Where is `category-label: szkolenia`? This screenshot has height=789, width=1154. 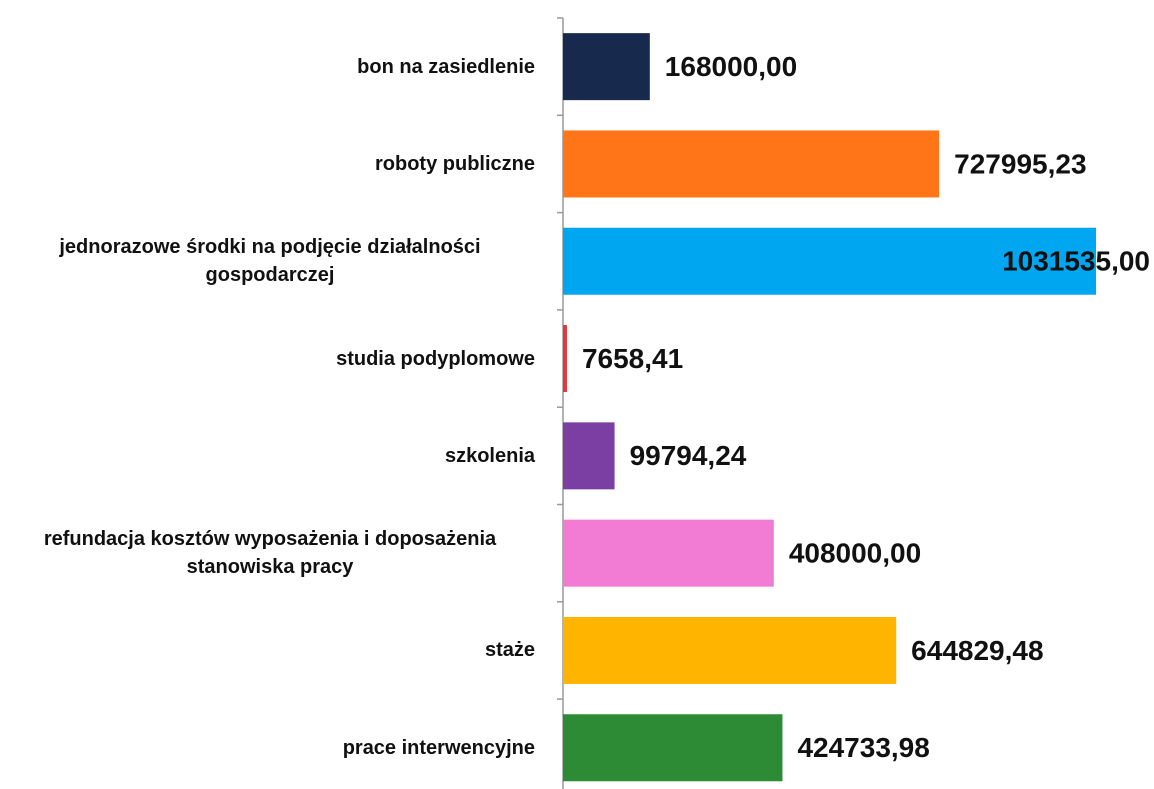 category-label: szkolenia is located at coordinates (489, 455).